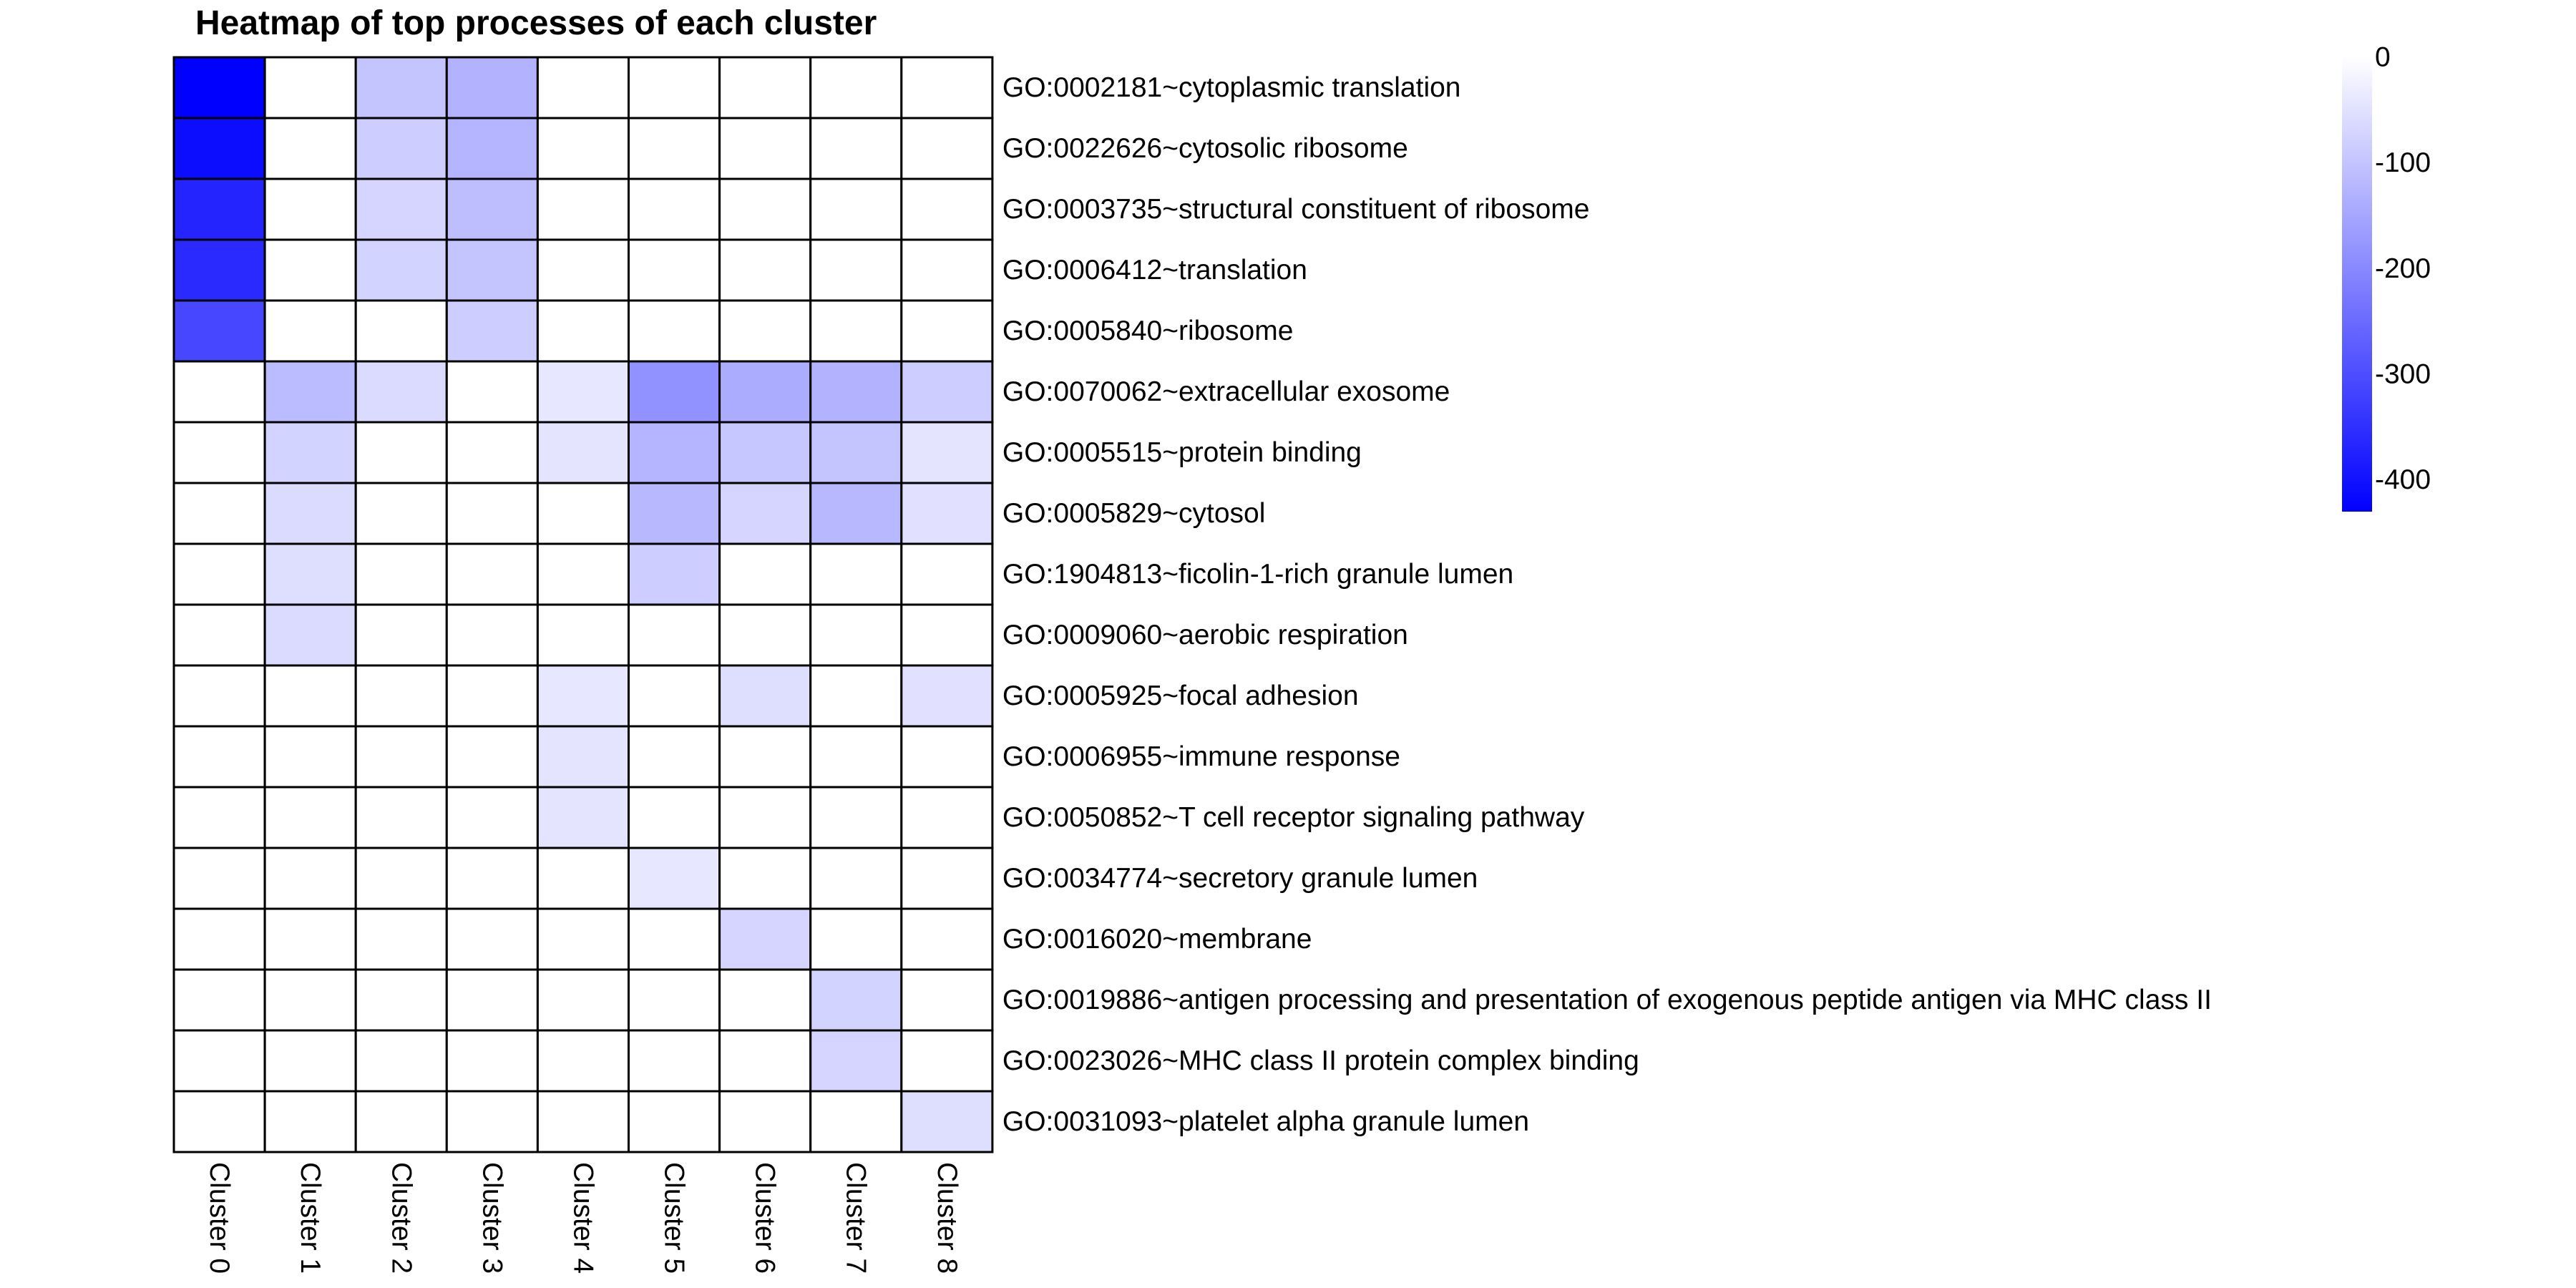 The width and height of the screenshot is (2576, 1288). What do you see at coordinates (2403, 374) in the screenshot?
I see `legend-tick-label: -300` at bounding box center [2403, 374].